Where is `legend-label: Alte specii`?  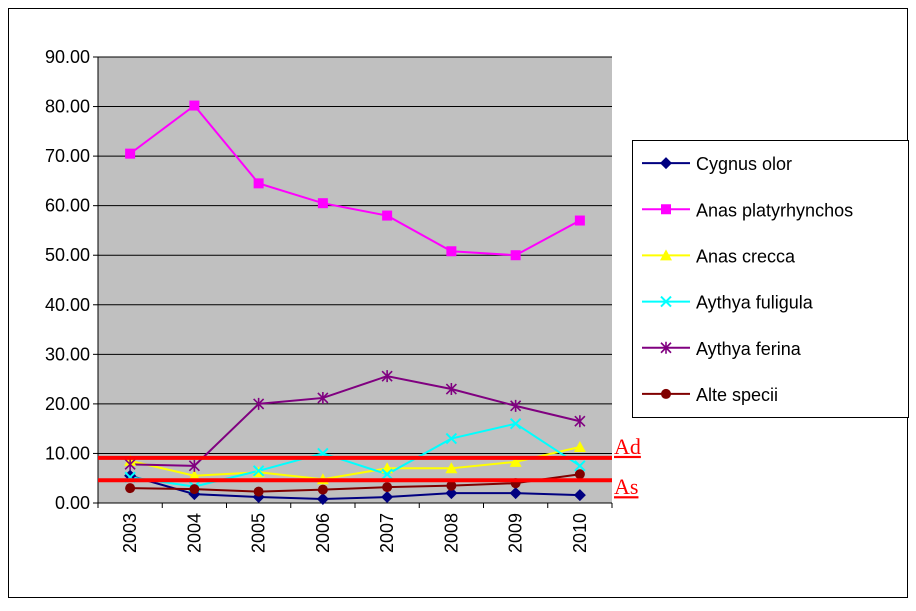
legend-label: Alte specii is located at coordinates (737, 395).